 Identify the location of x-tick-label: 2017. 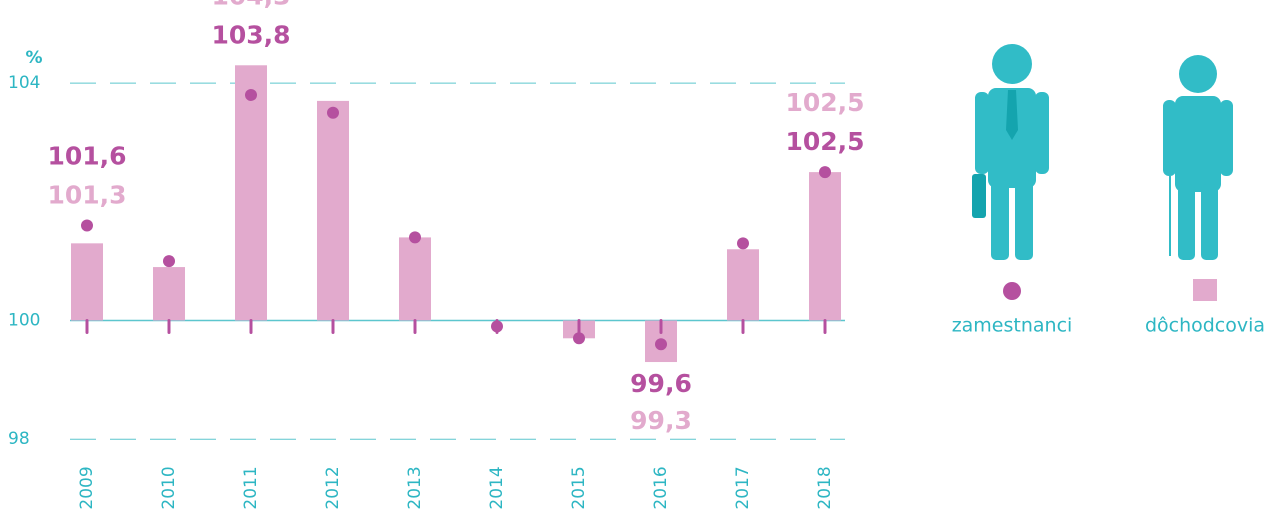
(743, 487).